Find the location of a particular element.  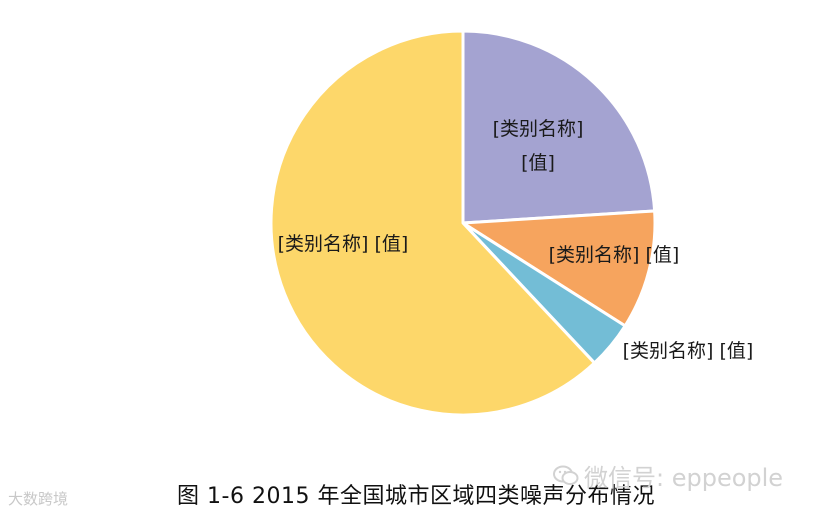

slice-value-1: [值] is located at coordinates (538, 163).